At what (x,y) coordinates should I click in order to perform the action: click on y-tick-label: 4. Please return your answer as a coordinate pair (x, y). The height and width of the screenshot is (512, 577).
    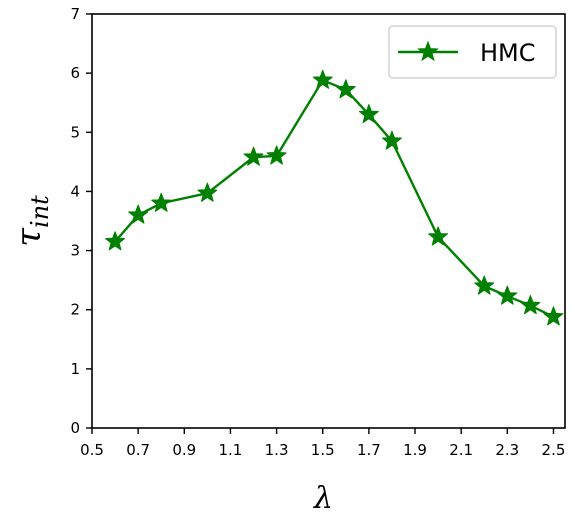
    Looking at the image, I should click on (75, 191).